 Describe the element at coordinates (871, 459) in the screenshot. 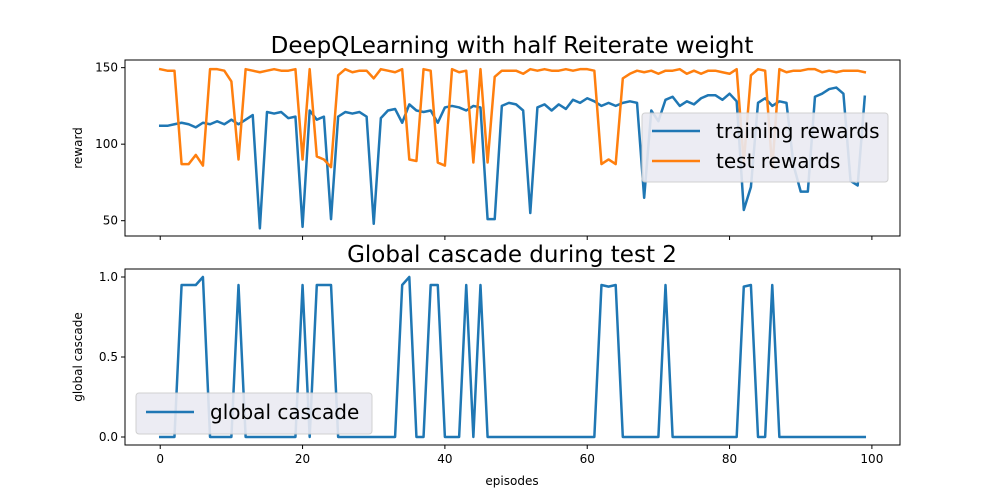

I see `cascade-x-tick-label: 100` at that location.